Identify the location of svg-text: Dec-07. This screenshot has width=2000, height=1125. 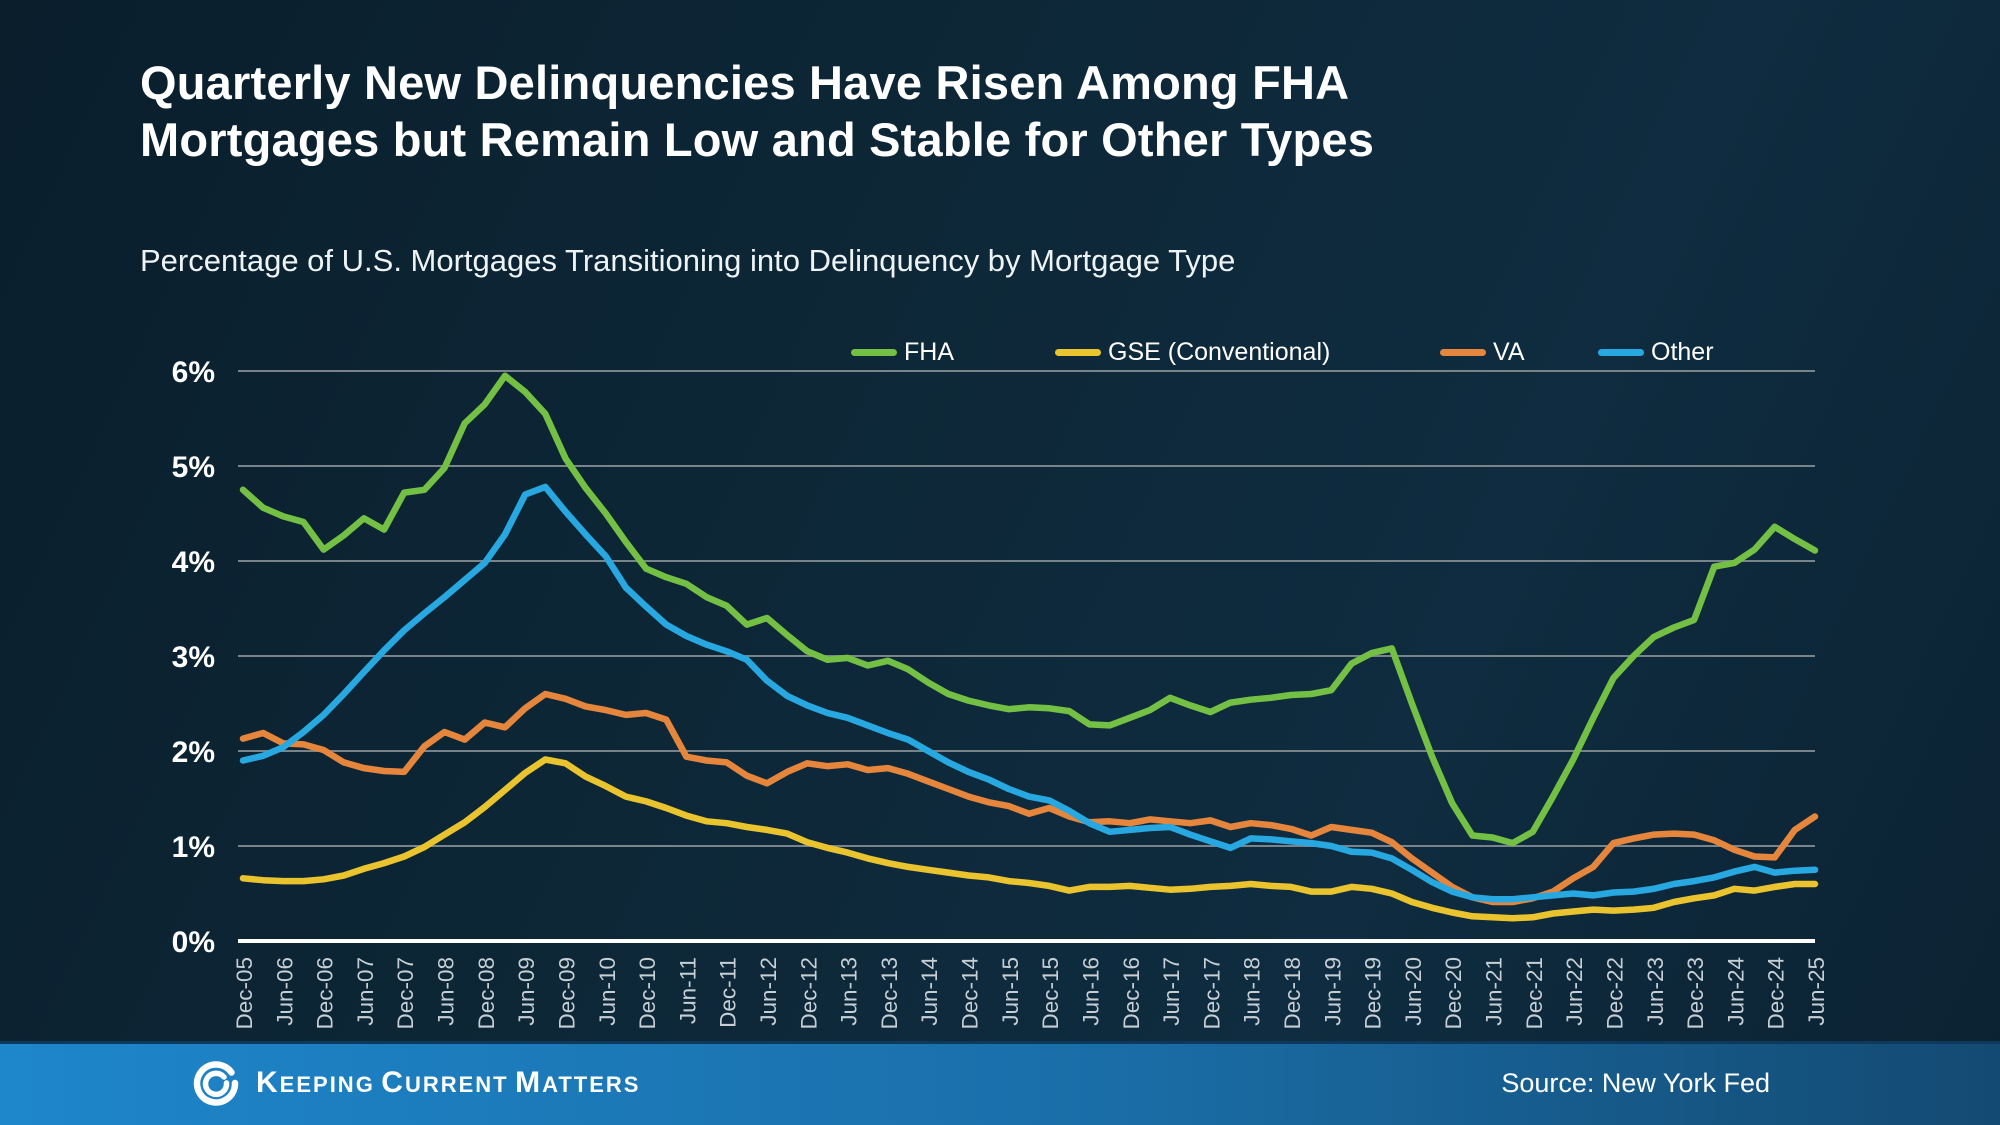
(405, 993).